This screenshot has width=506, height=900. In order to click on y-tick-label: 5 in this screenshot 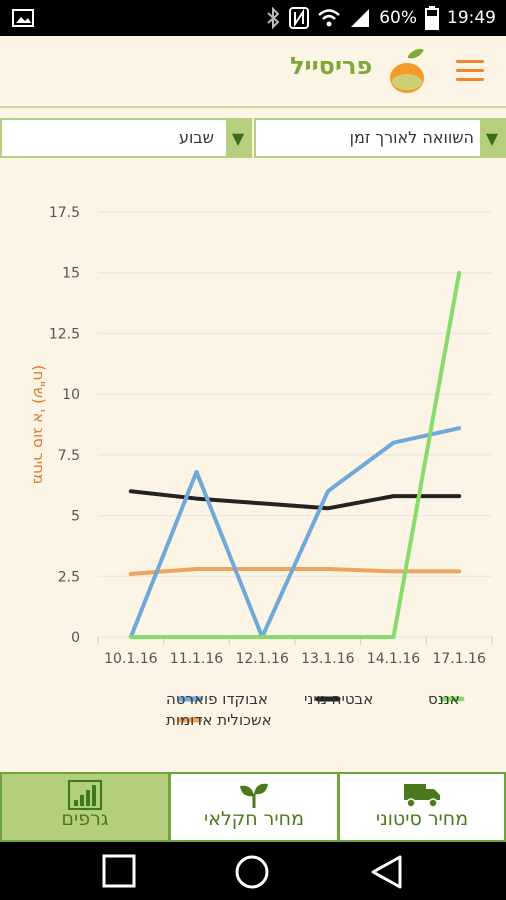, I will do `click(75, 517)`.